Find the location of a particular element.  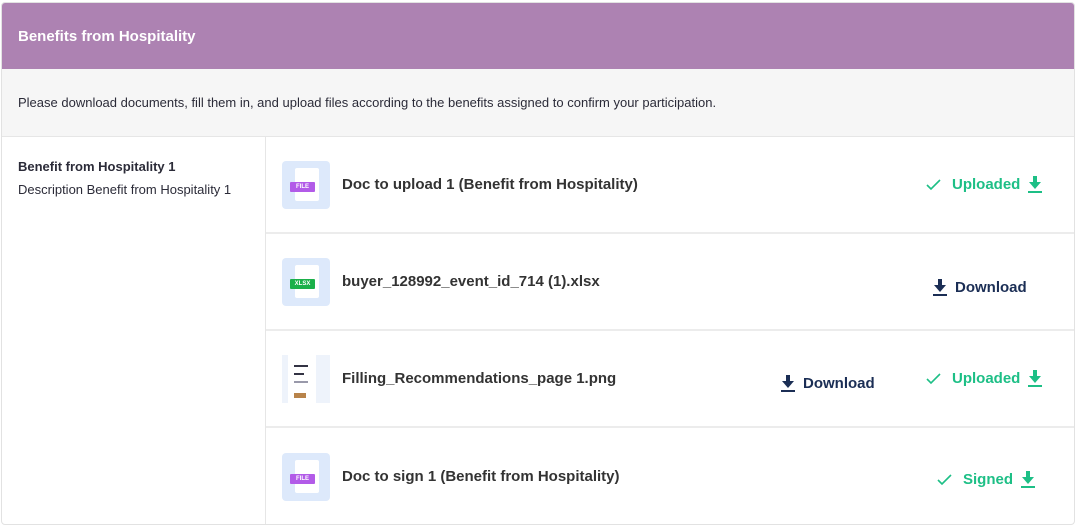

document-name: Doc to sign 1 (Benefit from Hospitality) is located at coordinates (481, 476).